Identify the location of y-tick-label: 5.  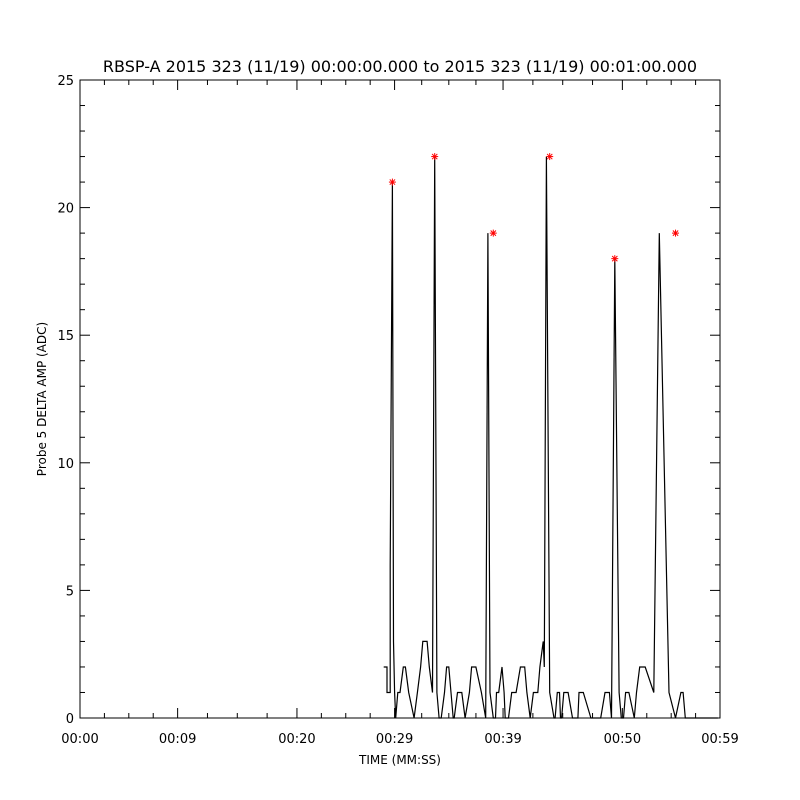
(70, 591).